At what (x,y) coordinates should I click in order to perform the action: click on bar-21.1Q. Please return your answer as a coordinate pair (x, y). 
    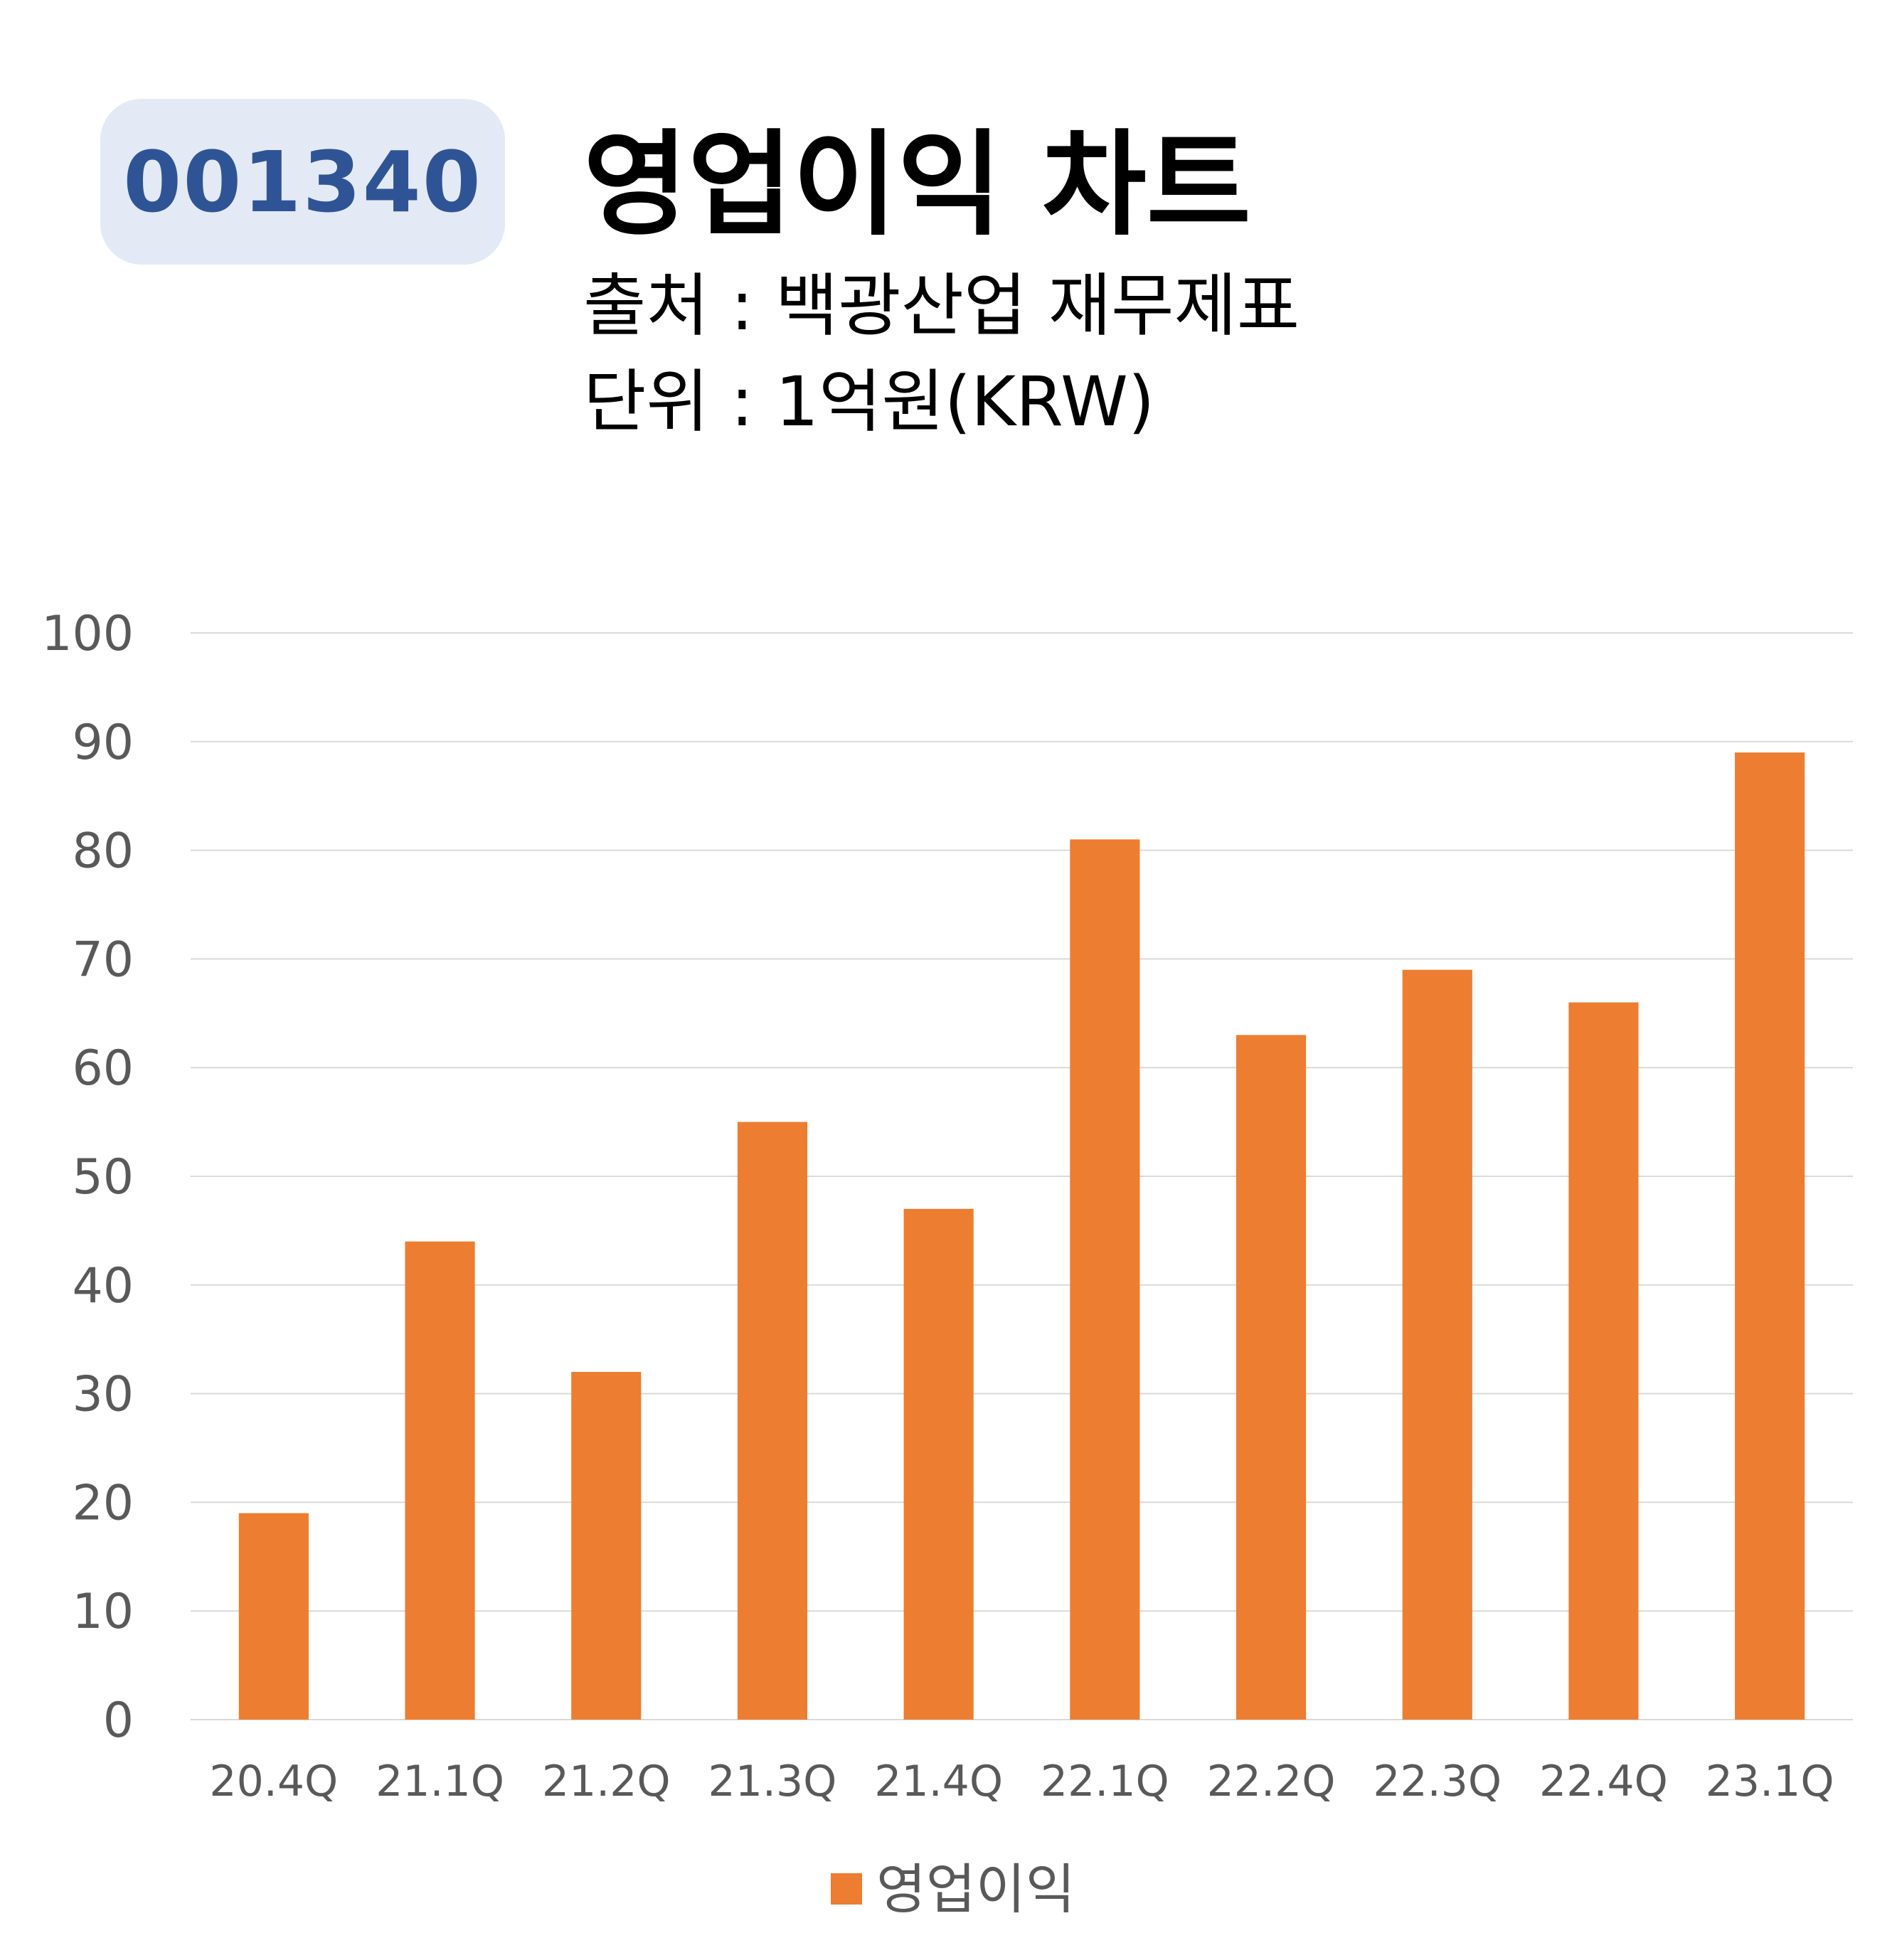
    Looking at the image, I should click on (440, 1480).